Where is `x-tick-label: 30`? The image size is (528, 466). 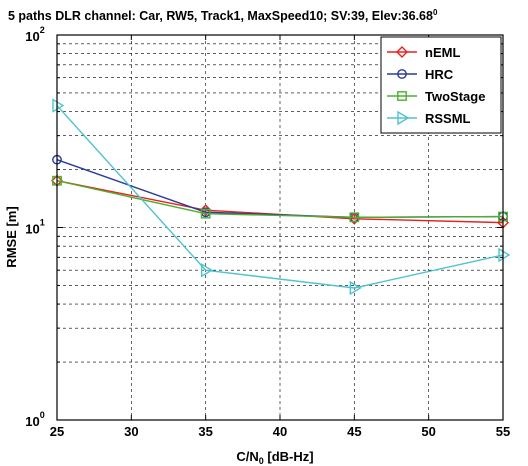 x-tick-label: 30 is located at coordinates (131, 431).